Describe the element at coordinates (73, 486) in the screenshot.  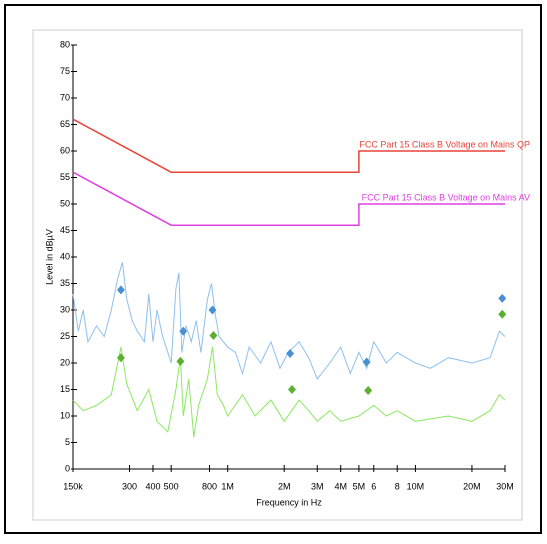
I see `x-tick-label: 150k` at that location.